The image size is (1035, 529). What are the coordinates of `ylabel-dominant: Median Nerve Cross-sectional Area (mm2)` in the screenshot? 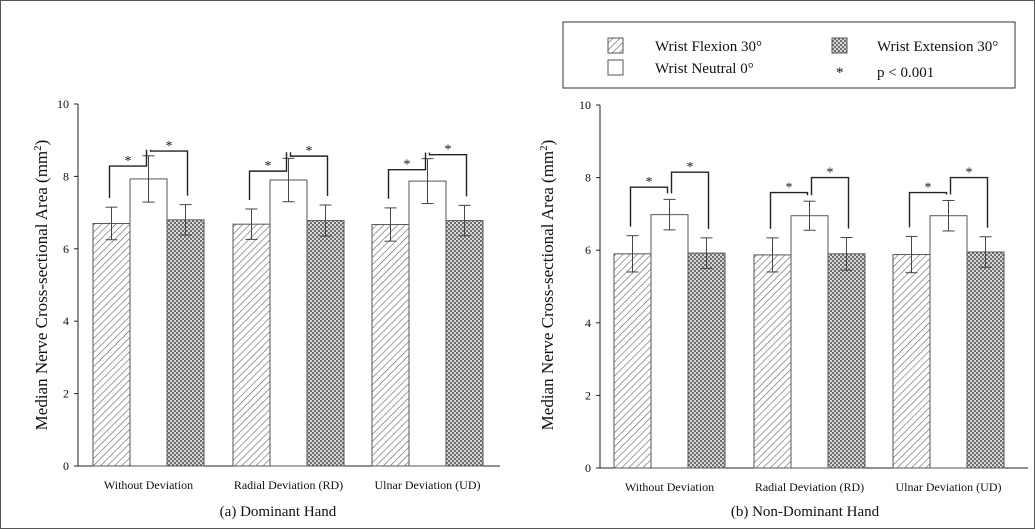 It's located at (41, 285).